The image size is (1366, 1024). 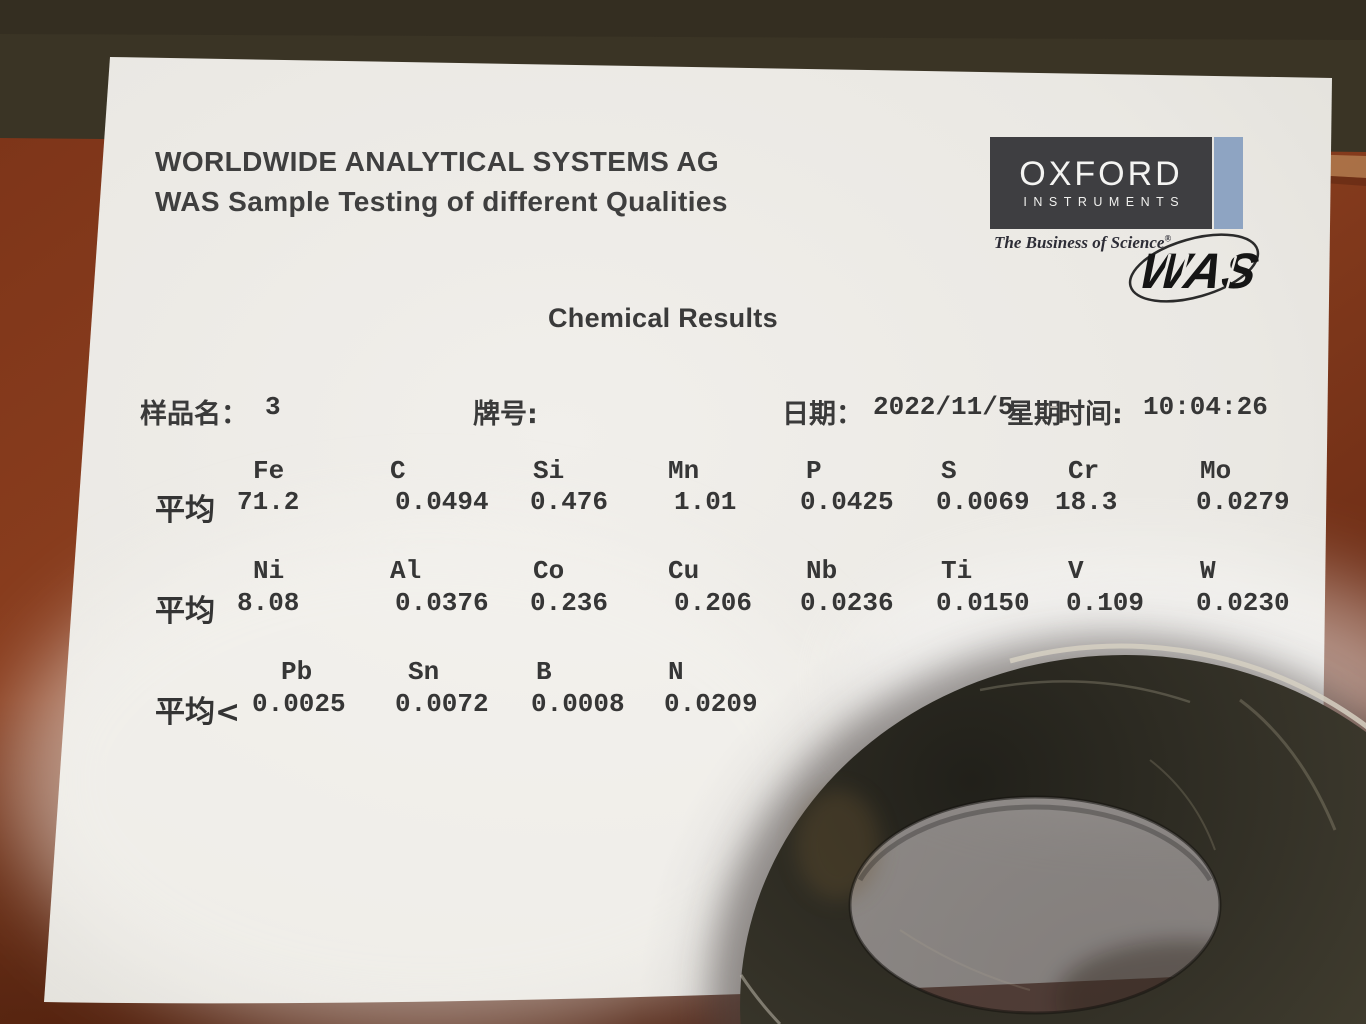 I want to click on instruments-logo-text: INSTRUMENTS, so click(x=1104, y=202).